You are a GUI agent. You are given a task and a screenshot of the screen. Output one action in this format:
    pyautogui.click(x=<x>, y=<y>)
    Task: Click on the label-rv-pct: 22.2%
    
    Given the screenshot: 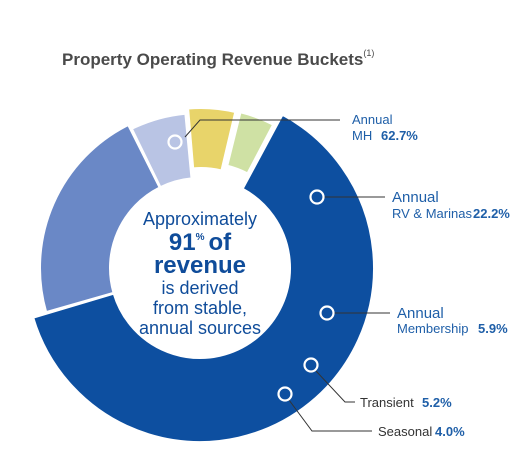 What is the action you would take?
    pyautogui.click(x=491, y=213)
    